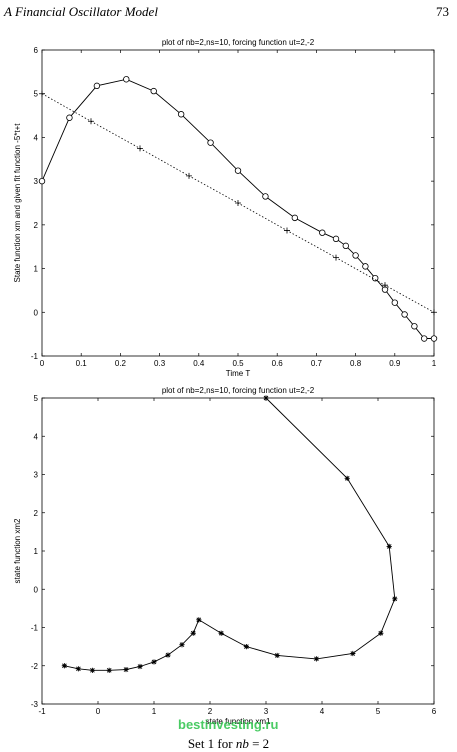  What do you see at coordinates (36, 513) in the screenshot?
I see `chart2-ytick-label: 2` at bounding box center [36, 513].